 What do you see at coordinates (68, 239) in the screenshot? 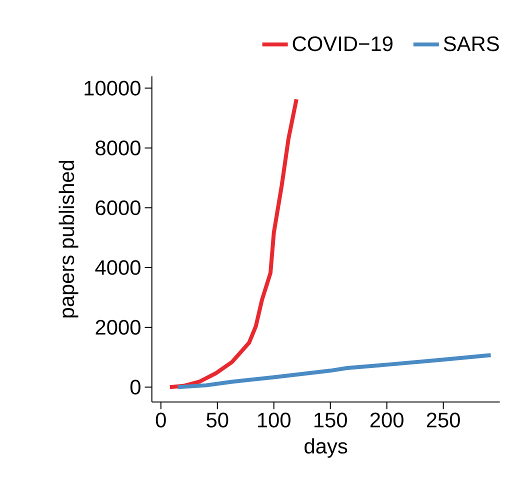
I see `y-axis-title: papers published` at bounding box center [68, 239].